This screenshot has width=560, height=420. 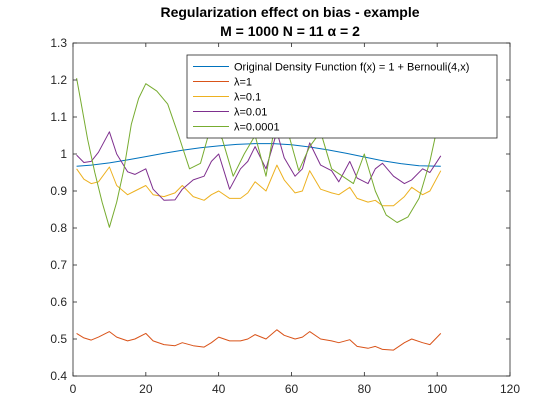 I want to click on legend-entry: λ=0.0001, so click(x=257, y=128).